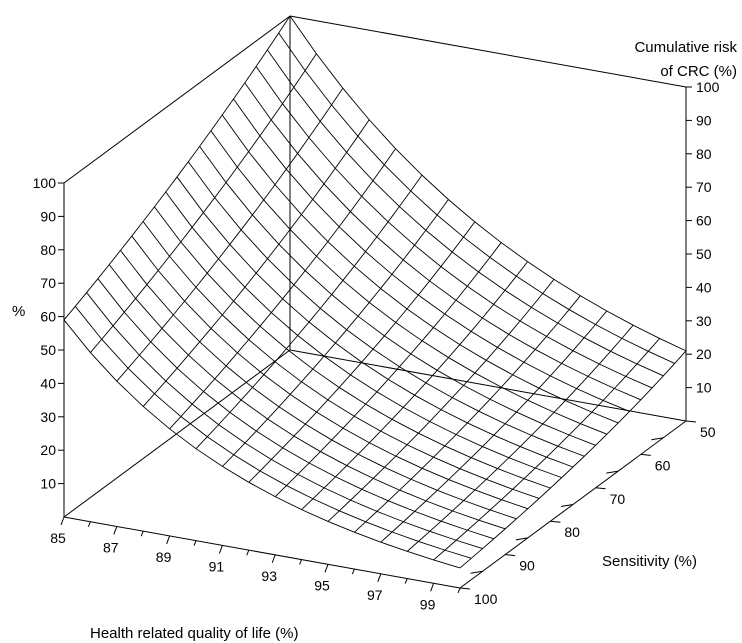 The width and height of the screenshot is (742, 643). What do you see at coordinates (269, 576) in the screenshot?
I see `x-axis-tick-label: 93` at bounding box center [269, 576].